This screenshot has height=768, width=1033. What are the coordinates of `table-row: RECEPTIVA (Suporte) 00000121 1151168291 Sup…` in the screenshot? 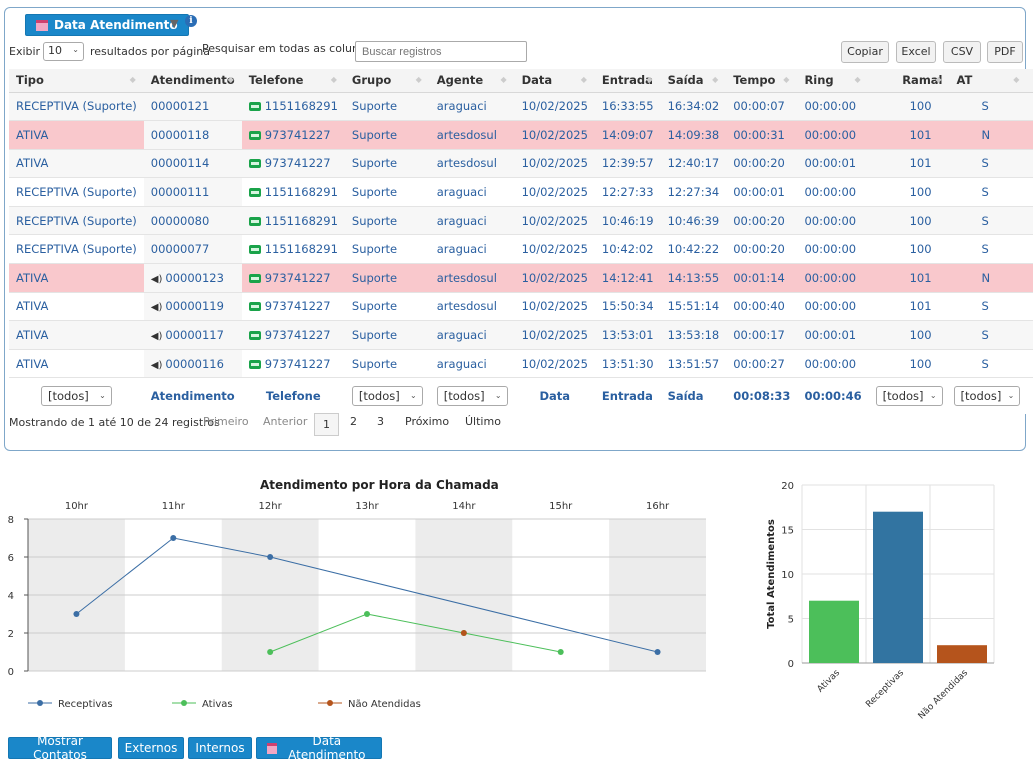 It's located at (521, 107).